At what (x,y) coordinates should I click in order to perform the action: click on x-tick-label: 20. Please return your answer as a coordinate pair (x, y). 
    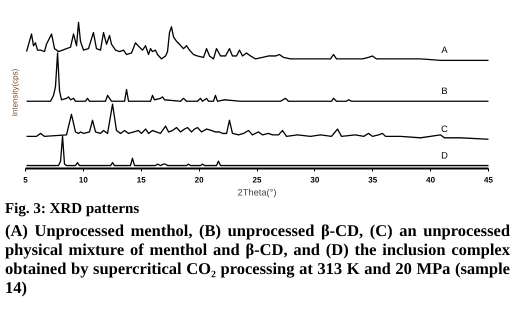
    Looking at the image, I should click on (199, 180).